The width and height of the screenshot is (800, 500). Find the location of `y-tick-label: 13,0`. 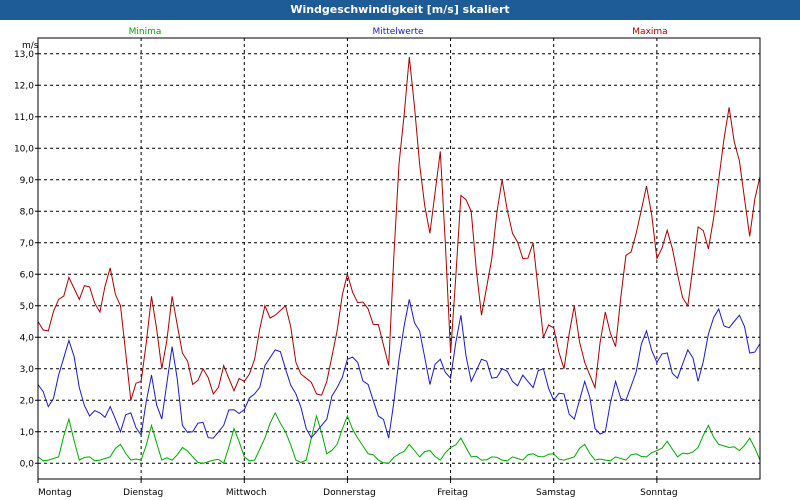

y-tick-label: 13,0 is located at coordinates (24, 55).